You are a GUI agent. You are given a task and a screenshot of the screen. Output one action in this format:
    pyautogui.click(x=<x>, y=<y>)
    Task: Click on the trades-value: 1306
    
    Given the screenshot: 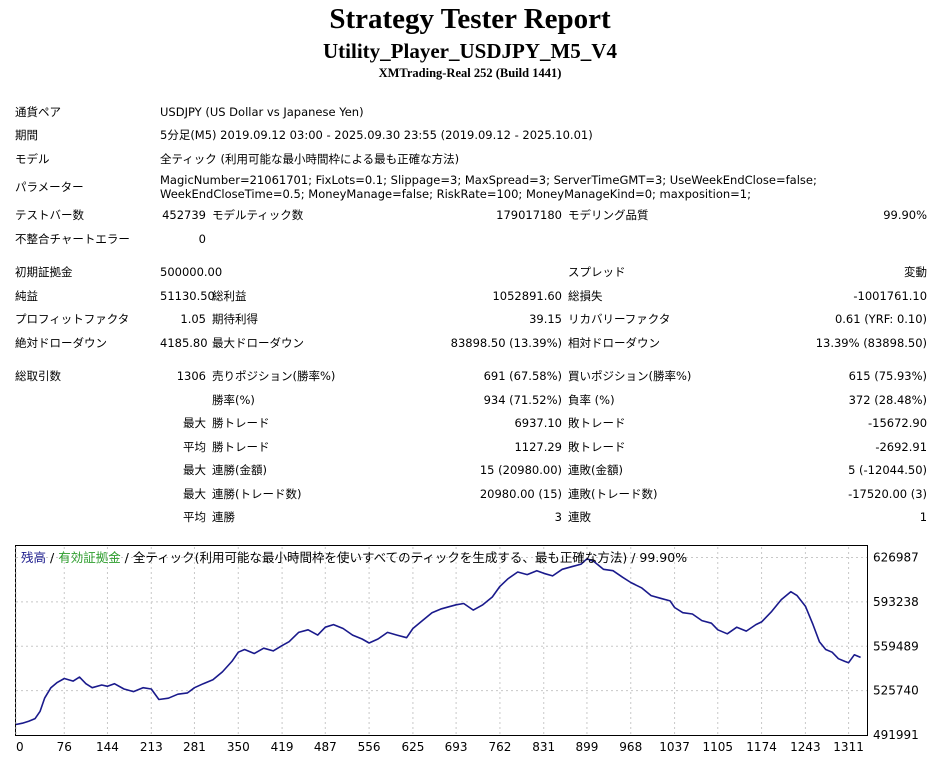 What is the action you would take?
    pyautogui.click(x=191, y=376)
    